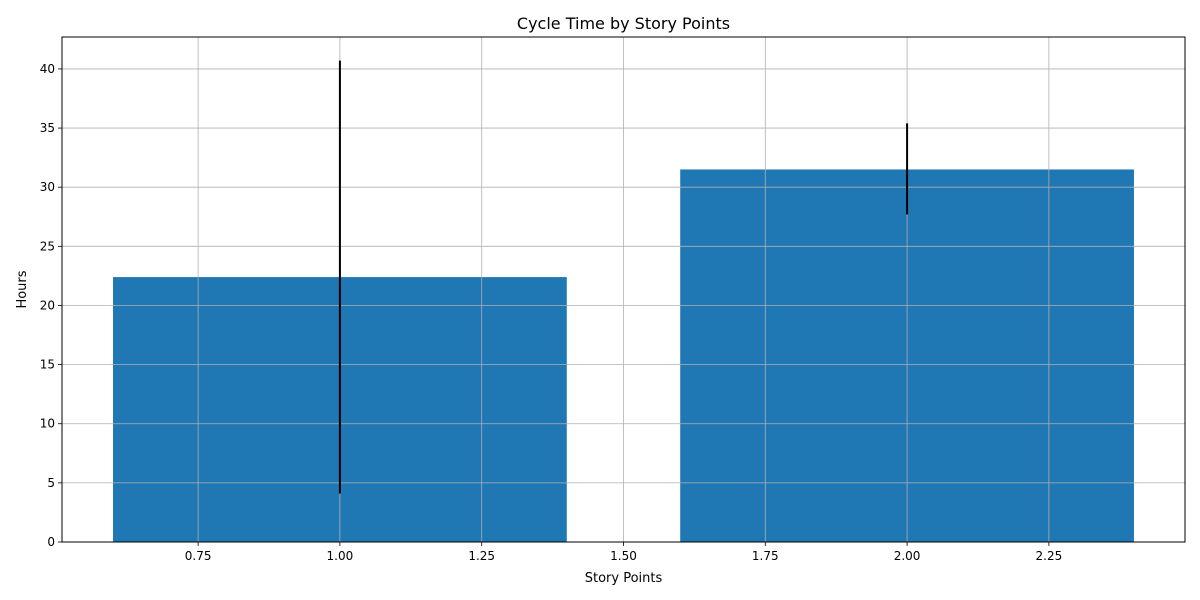 The width and height of the screenshot is (1200, 600). I want to click on x-axis-title: Story Points, so click(624, 578).